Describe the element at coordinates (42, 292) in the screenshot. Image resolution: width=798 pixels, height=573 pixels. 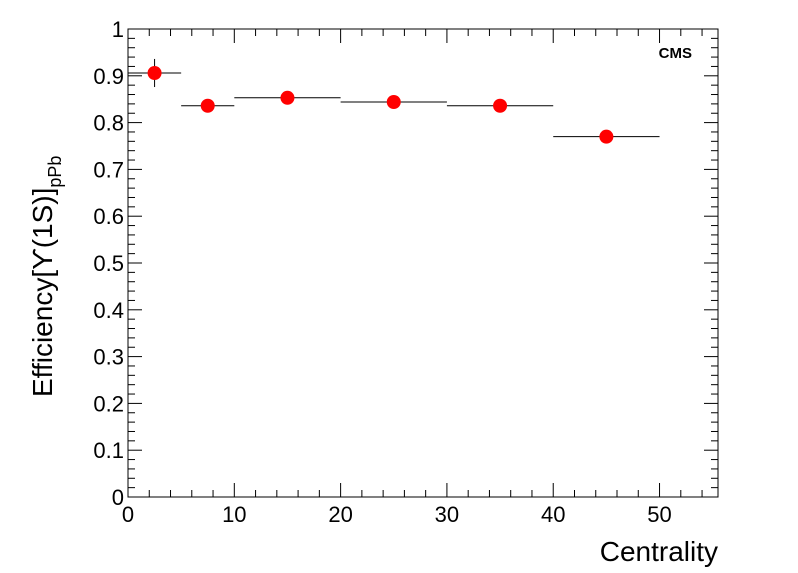
I see `y-axis-title-main: Efficiency[ϒ(1S)]` at that location.